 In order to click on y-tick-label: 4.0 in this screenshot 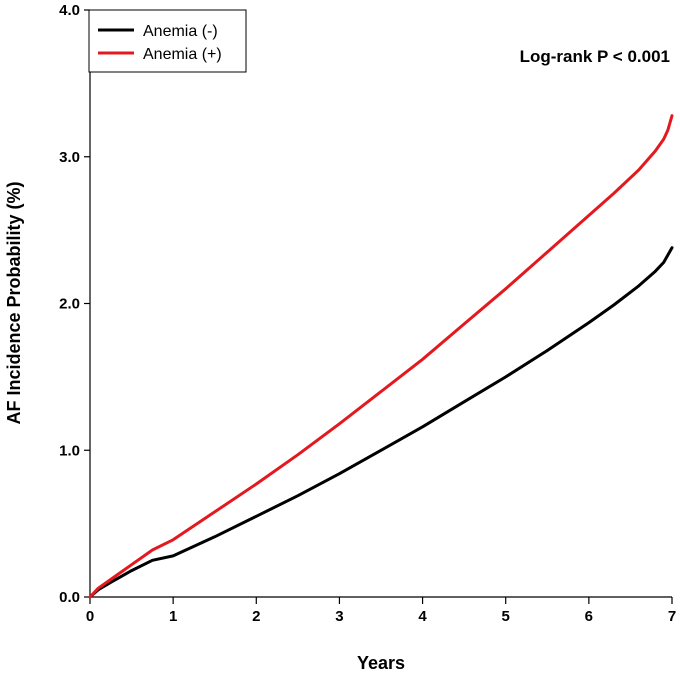, I will do `click(69, 10)`.